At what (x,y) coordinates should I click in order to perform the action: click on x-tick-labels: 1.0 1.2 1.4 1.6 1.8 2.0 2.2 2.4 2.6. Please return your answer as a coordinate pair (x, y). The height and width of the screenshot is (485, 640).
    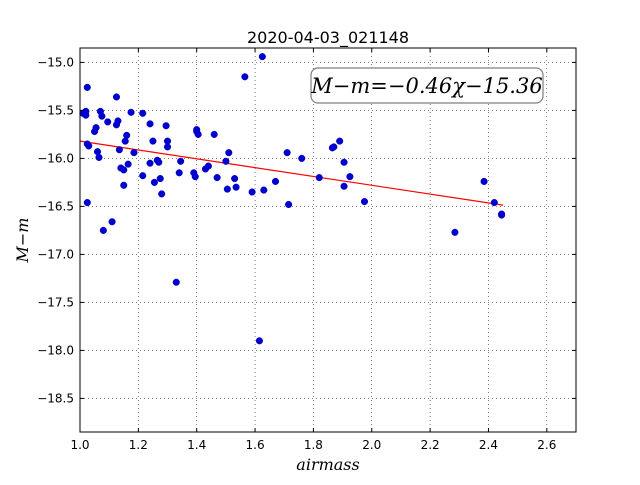
    Looking at the image, I should click on (313, 445).